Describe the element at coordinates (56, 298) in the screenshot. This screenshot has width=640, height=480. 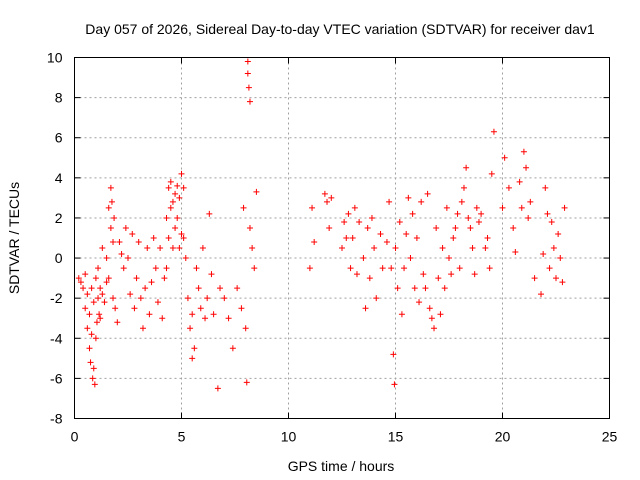
I see `y-tick-label: -2` at that location.